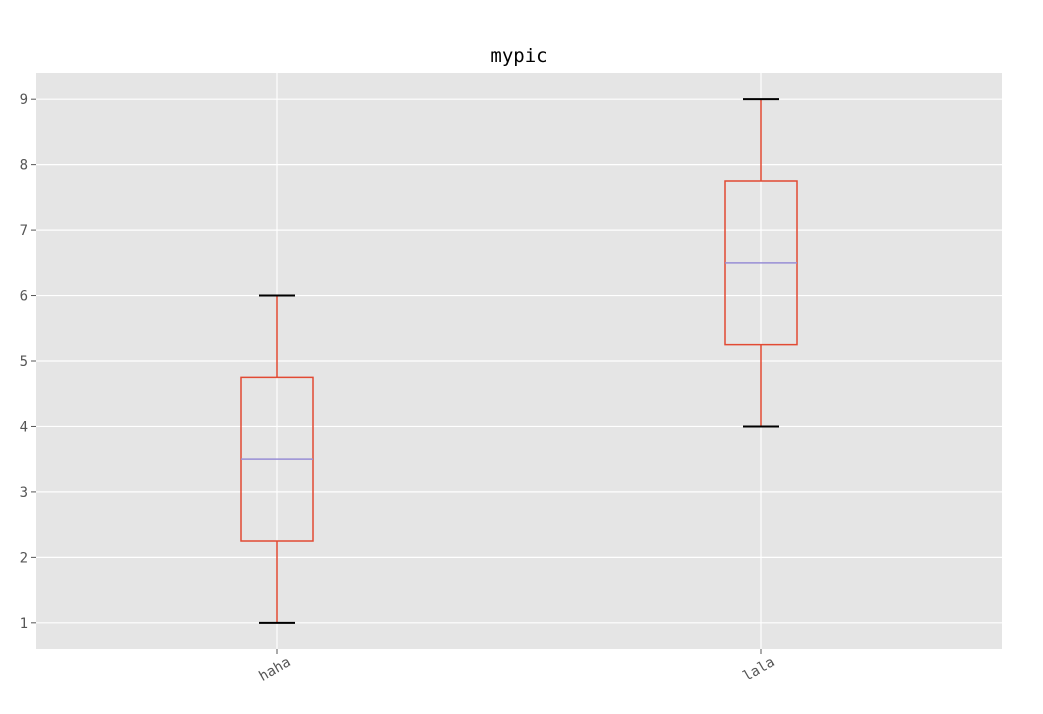 The image size is (1043, 714). Describe the element at coordinates (518, 56) in the screenshot. I see `chart-title: mypic` at that location.